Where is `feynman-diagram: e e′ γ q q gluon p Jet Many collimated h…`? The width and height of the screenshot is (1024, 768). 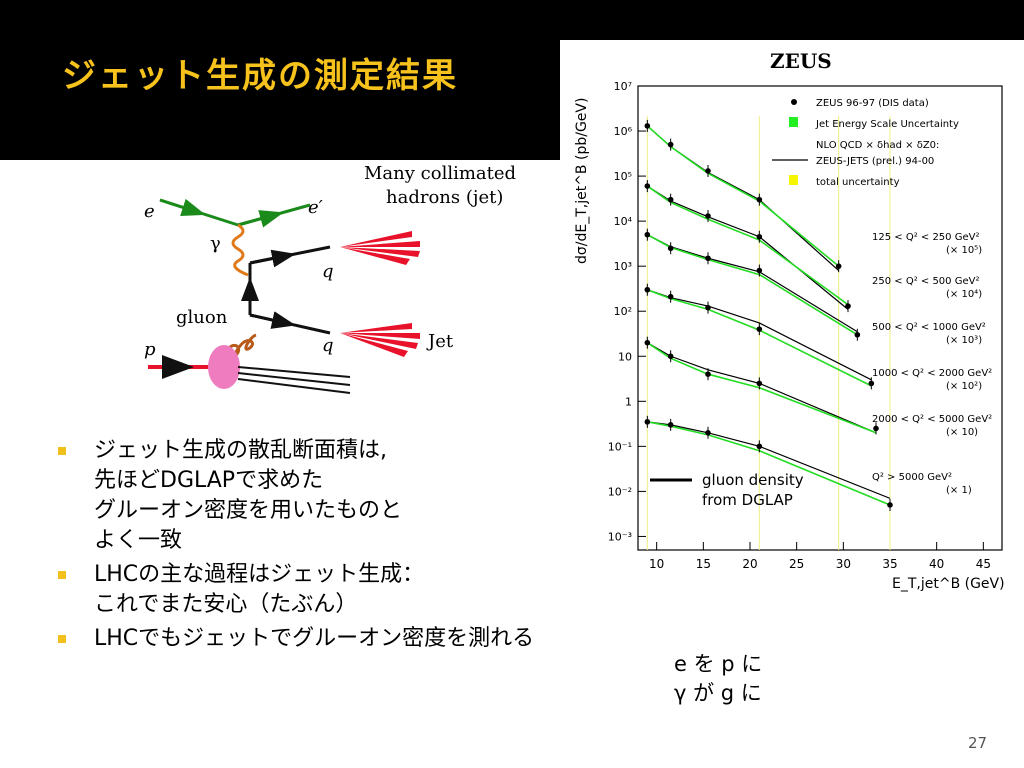
feynman-diagram: e e′ γ q q gluon p Jet Many collimated h… is located at coordinates (330, 278).